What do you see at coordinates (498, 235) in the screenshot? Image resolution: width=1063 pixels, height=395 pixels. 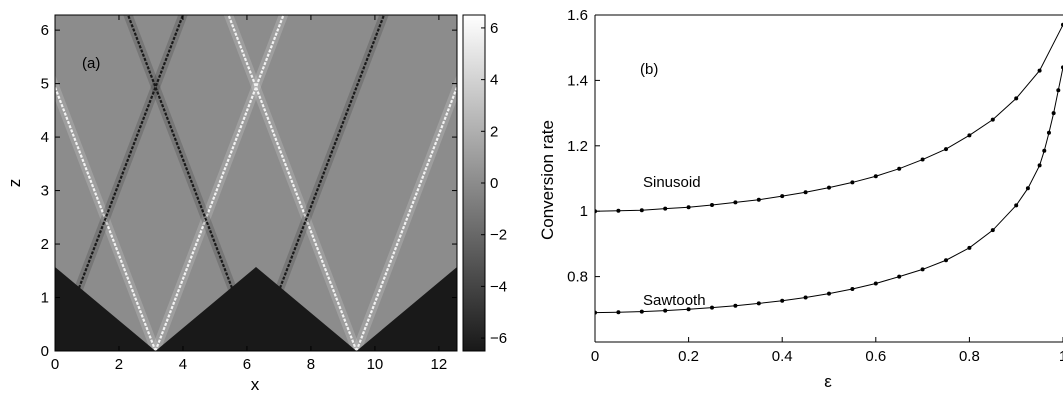 I see `colorbar-tick-label: −2` at bounding box center [498, 235].